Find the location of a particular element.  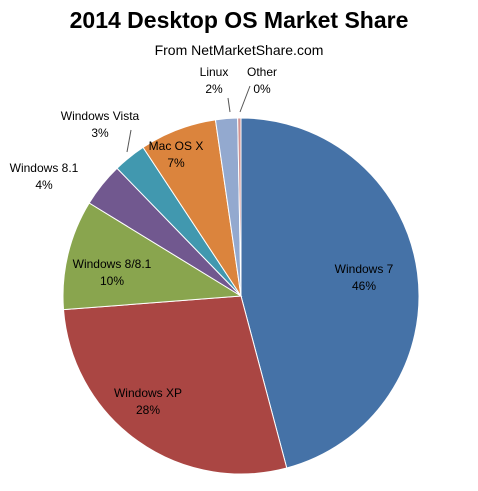

pie-slice-other is located at coordinates (239, 207).